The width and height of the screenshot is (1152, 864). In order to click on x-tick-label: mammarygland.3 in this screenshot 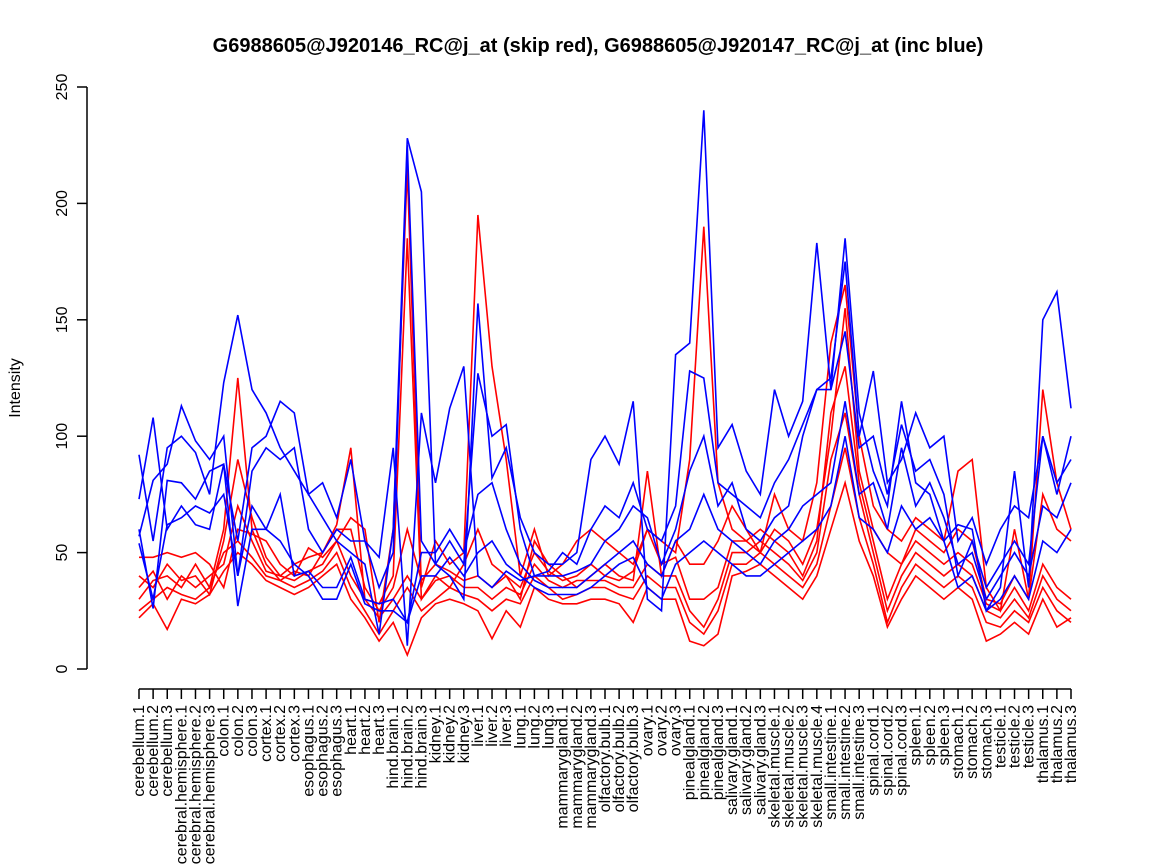, I will do `click(591, 767)`.